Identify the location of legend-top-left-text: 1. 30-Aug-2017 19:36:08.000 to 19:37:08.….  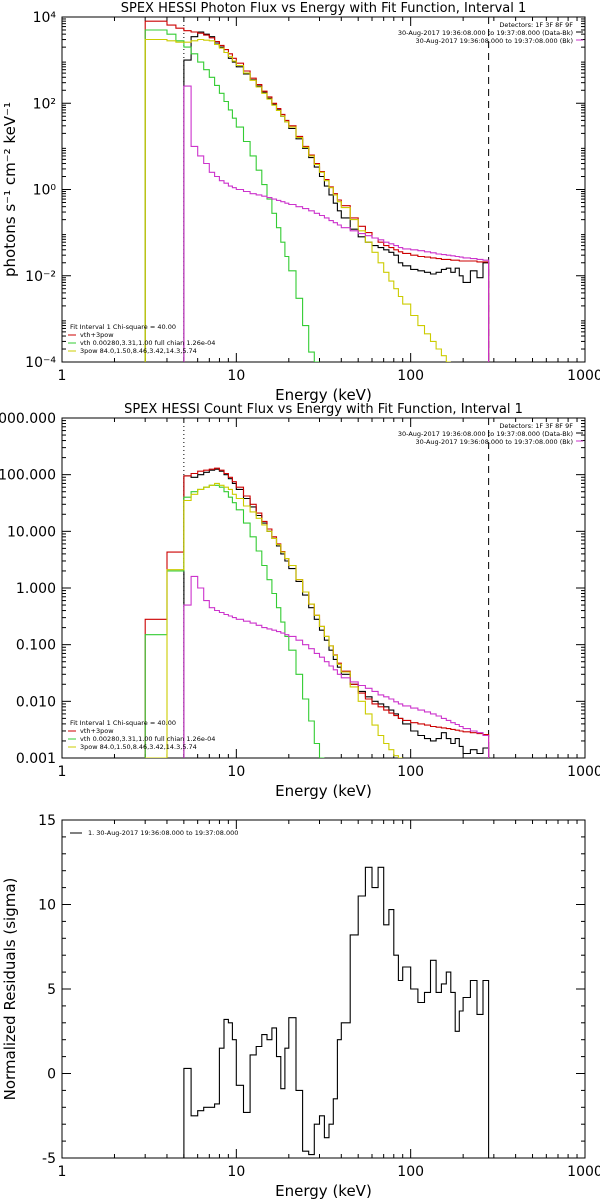
(163, 833).